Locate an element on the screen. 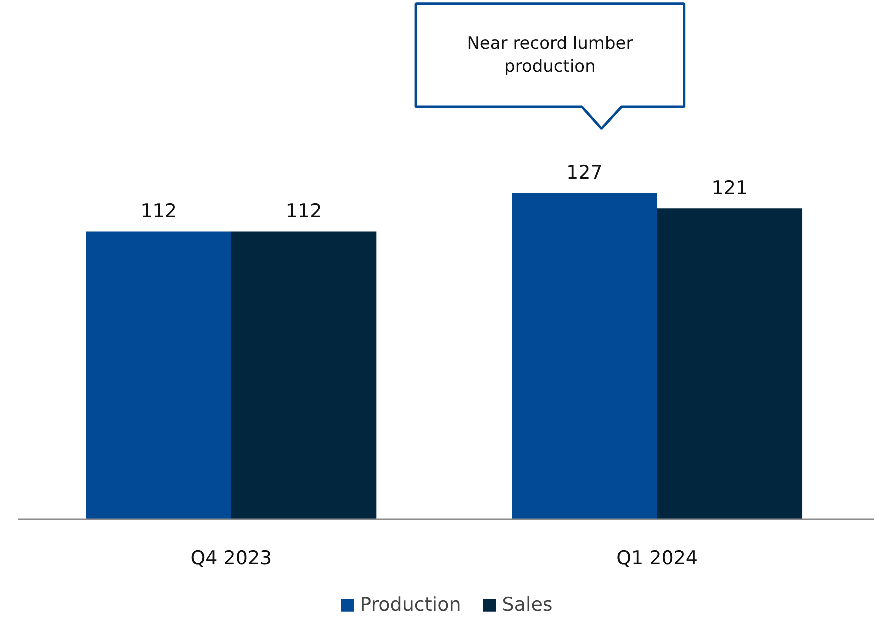 Image resolution: width=879 pixels, height=625 pixels. x-tick-label: Q4 2023 is located at coordinates (231, 559).